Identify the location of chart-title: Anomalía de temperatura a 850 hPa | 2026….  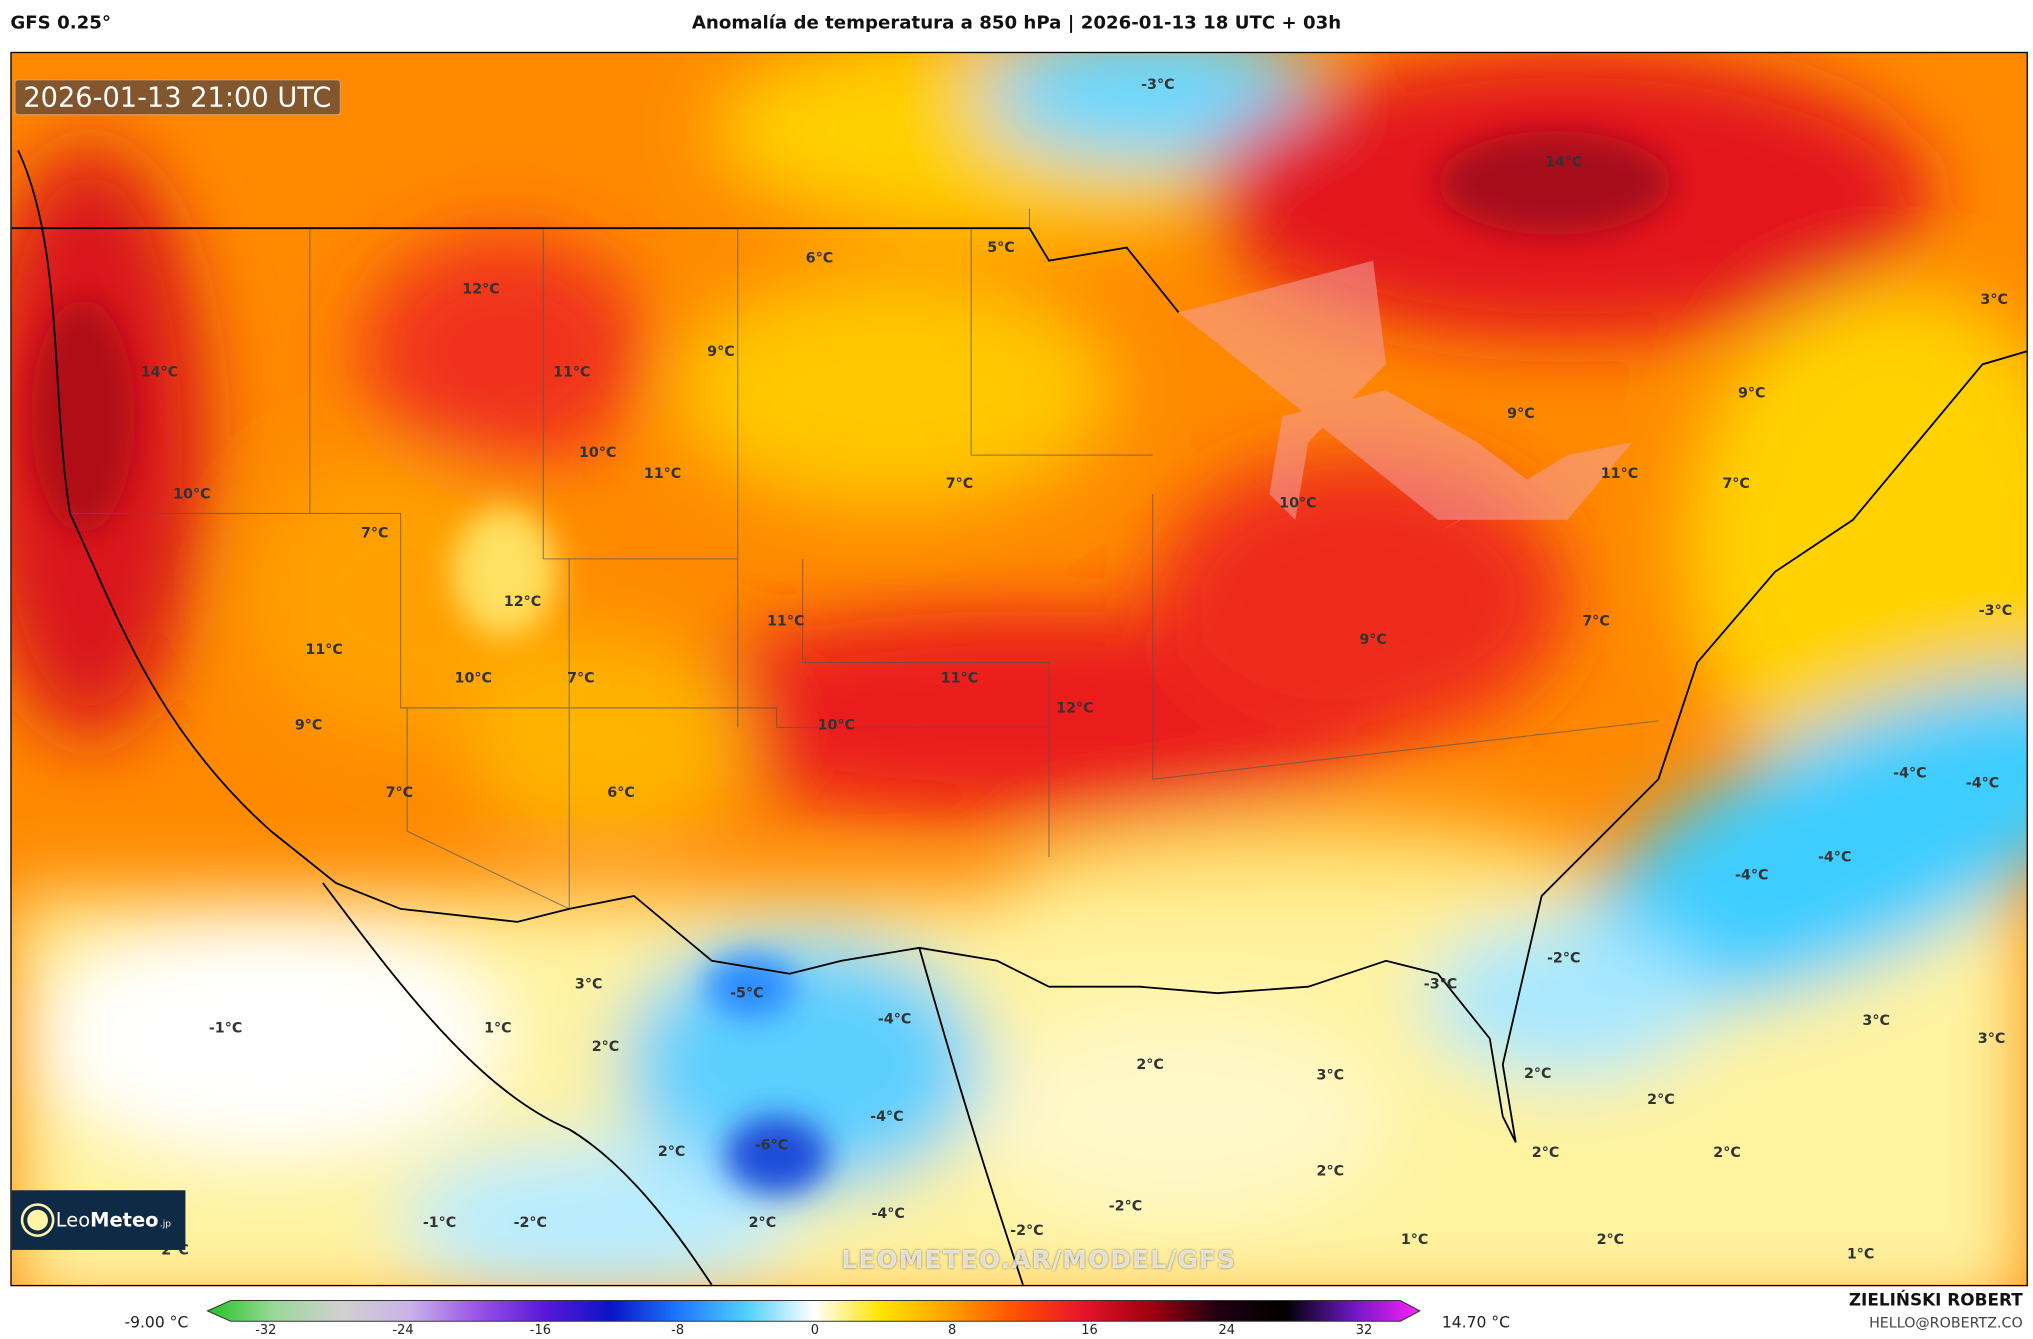
(1016, 23).